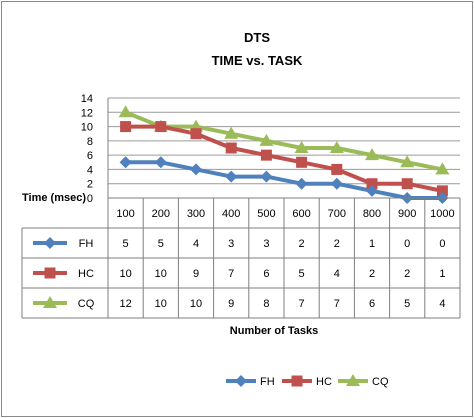 The height and width of the screenshot is (418, 474). Describe the element at coordinates (196, 214) in the screenshot. I see `x-tick-label: 300` at that location.